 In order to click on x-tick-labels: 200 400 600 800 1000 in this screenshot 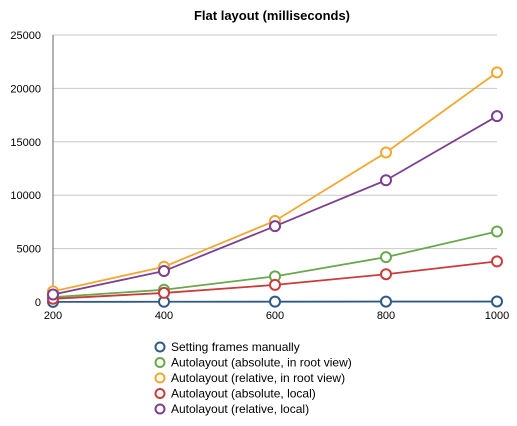, I will do `click(276, 316)`.